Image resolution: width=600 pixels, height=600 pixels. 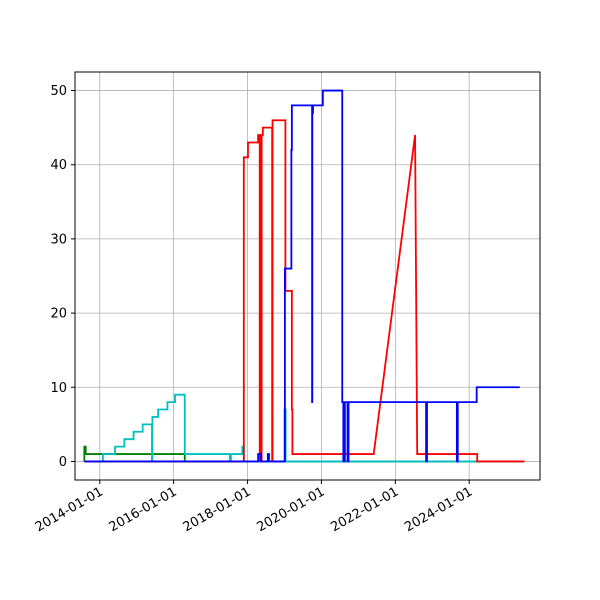 I want to click on x-tick-label: 2020-01-01, so click(x=290, y=509).